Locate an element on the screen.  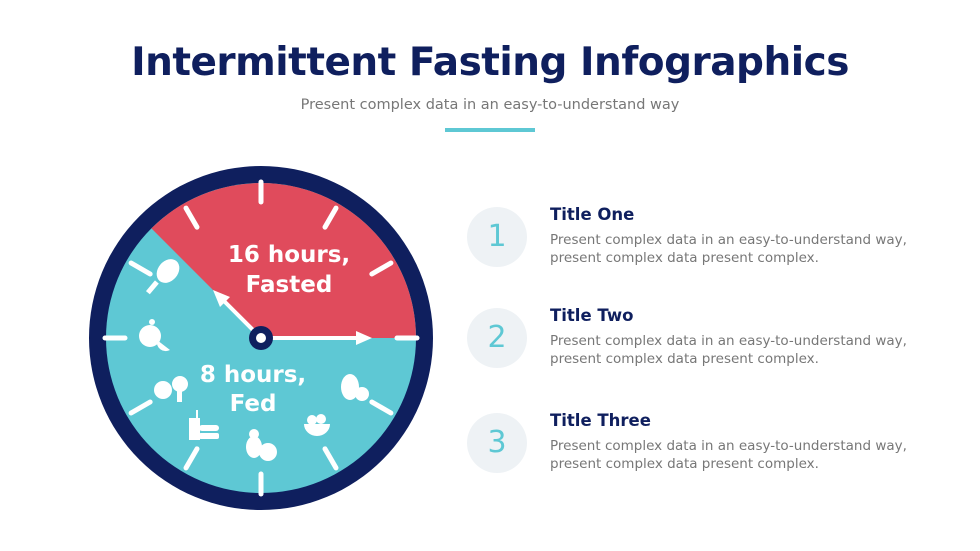
item-number-badge: 1 is located at coordinates (497, 237).